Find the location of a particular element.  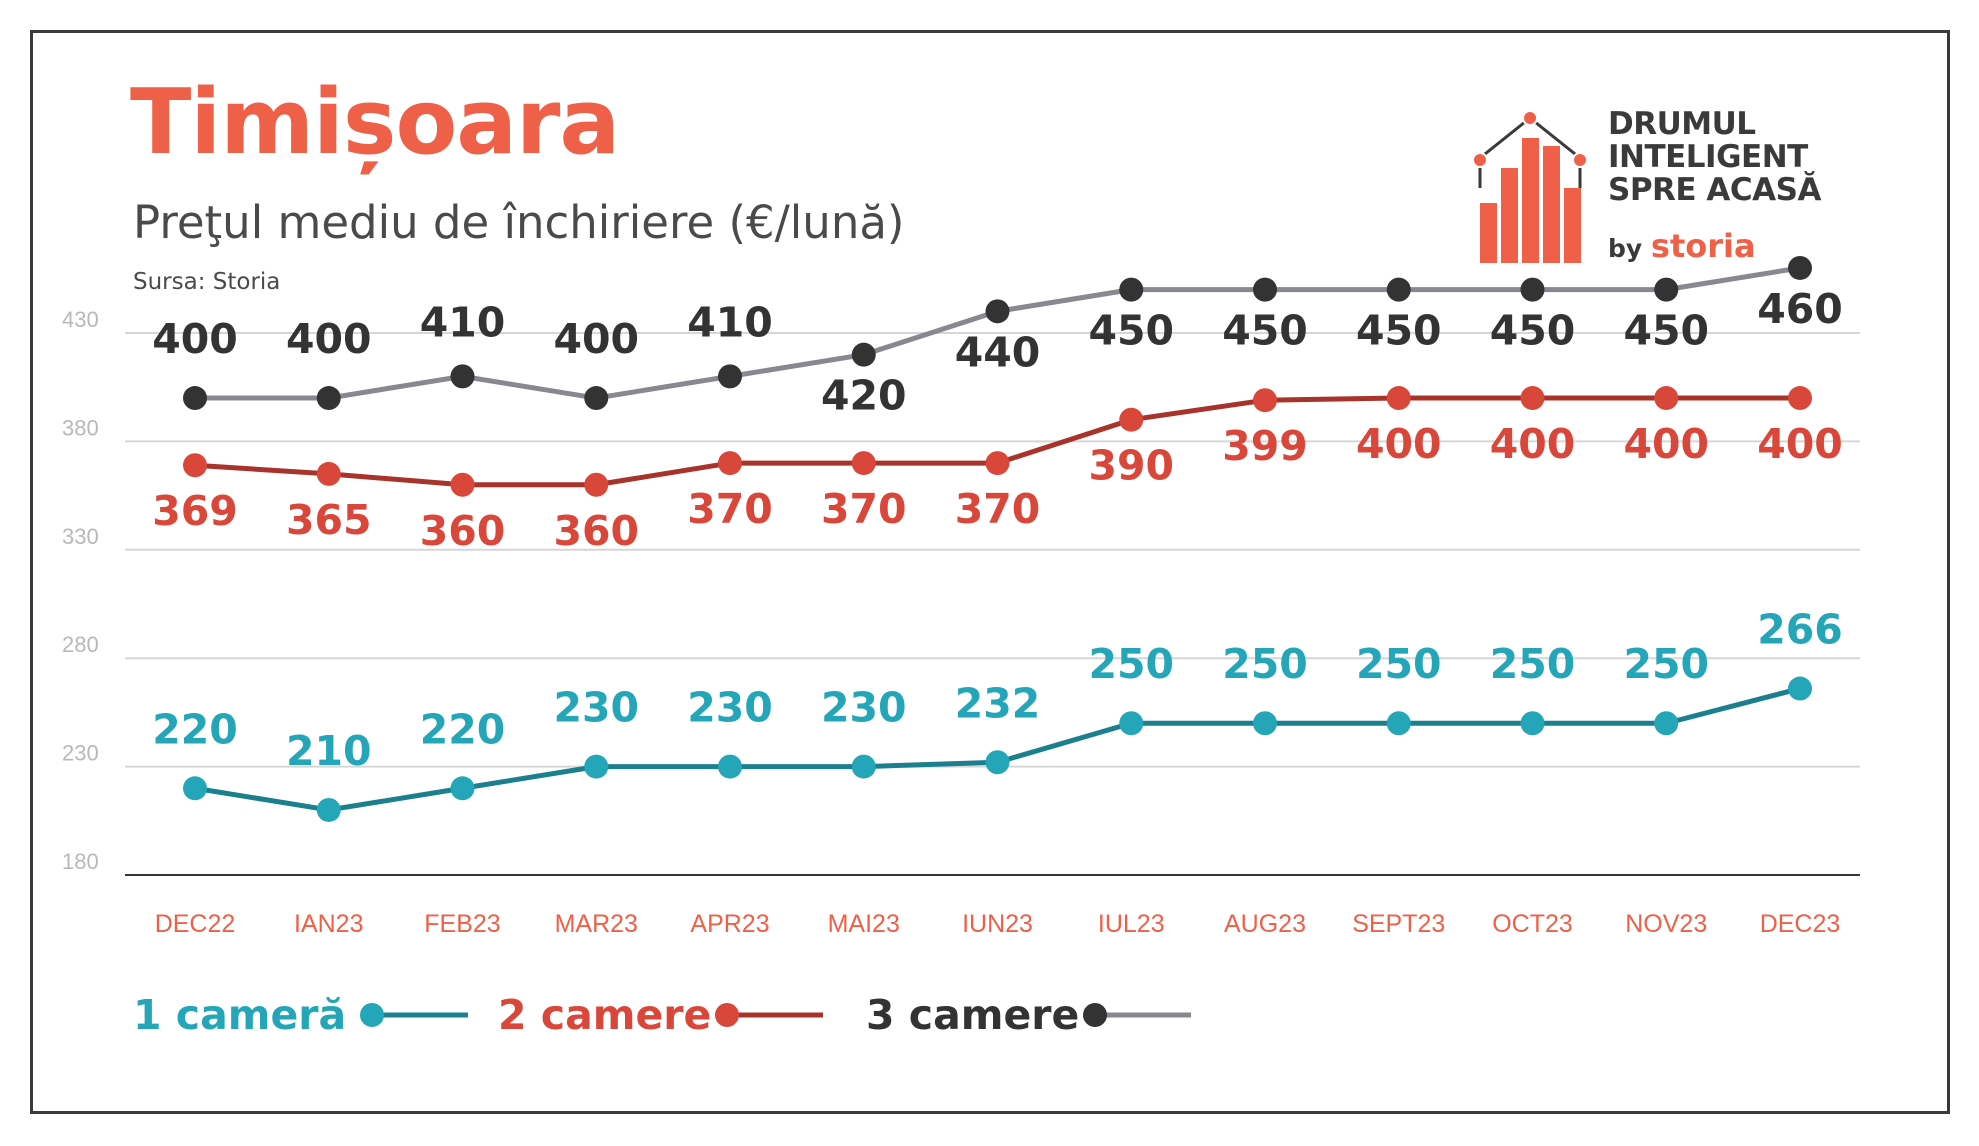

x-tick-label: SEPT23 is located at coordinates (1398, 924).